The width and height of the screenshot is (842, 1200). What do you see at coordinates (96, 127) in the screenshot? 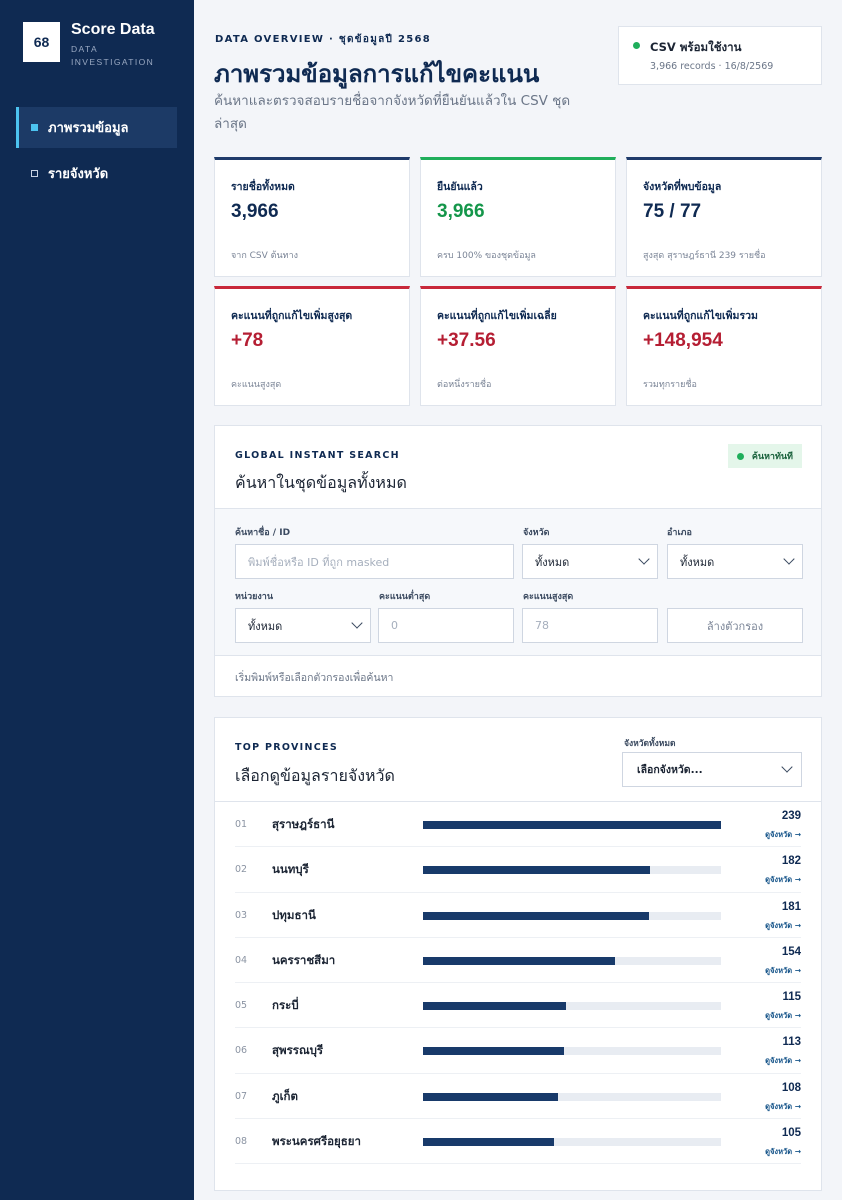
I see `sidebar-item-overview: ภาพรวมข้อมูล` at bounding box center [96, 127].